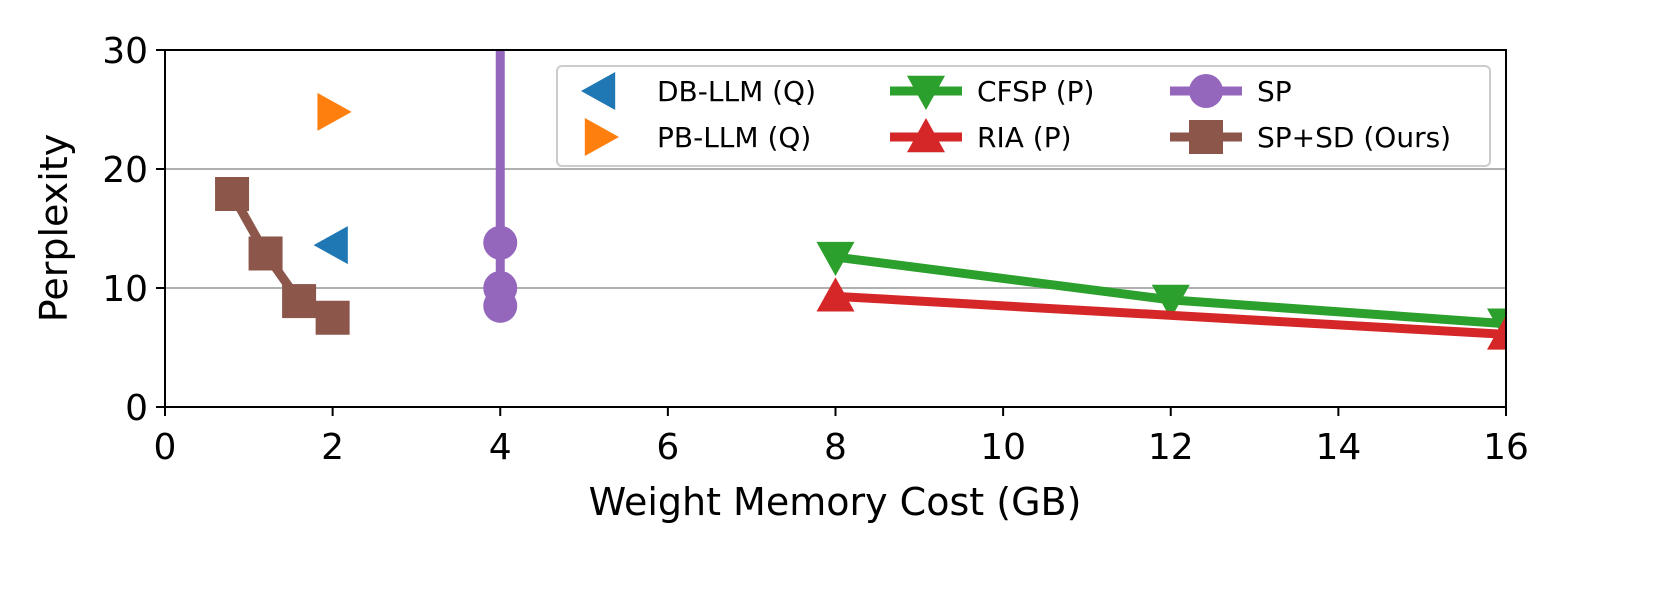 The width and height of the screenshot is (1661, 593). I want to click on legend-item-db-llm-q: DB-LLM (Q), so click(698, 91).